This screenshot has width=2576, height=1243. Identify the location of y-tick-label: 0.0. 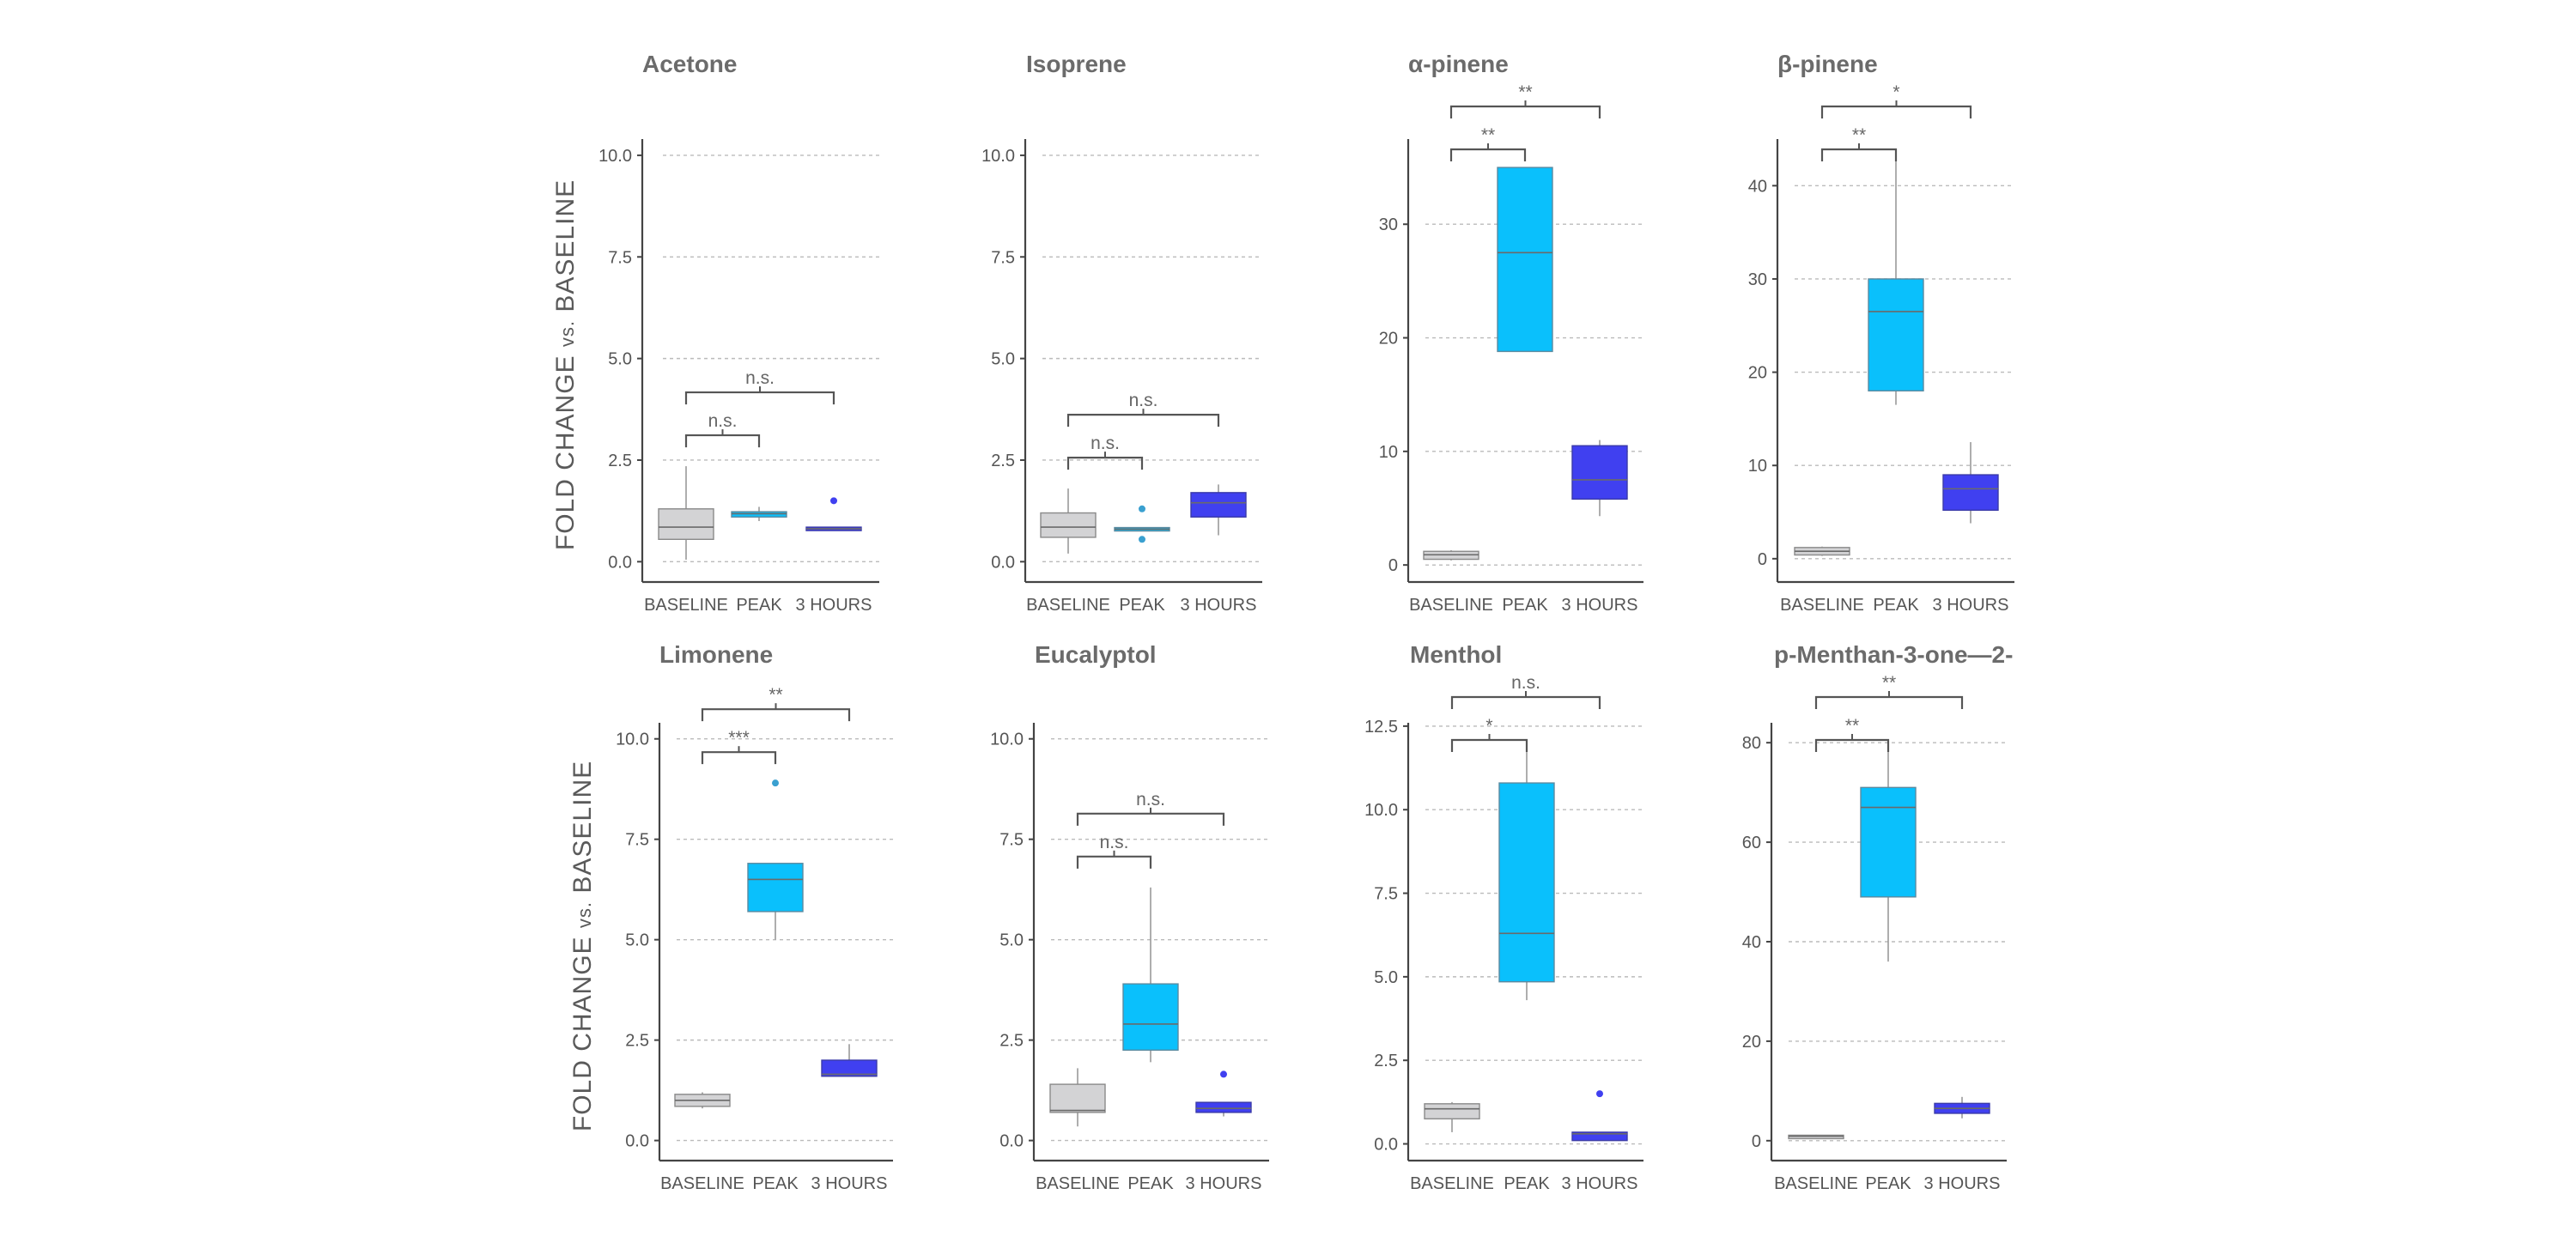
(1003, 563).